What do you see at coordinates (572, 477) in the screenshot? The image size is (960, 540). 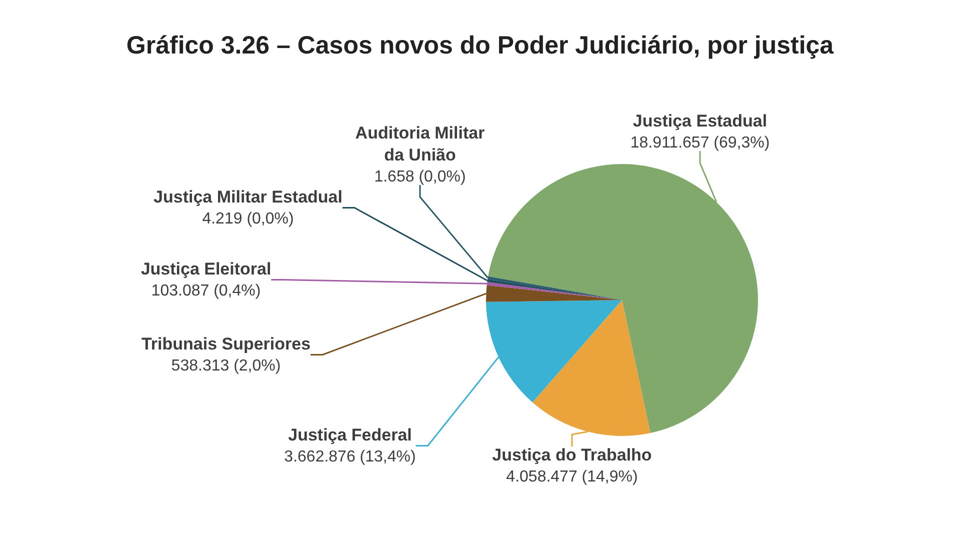 I see `data-label: 4.058.477 (14,9%)` at bounding box center [572, 477].